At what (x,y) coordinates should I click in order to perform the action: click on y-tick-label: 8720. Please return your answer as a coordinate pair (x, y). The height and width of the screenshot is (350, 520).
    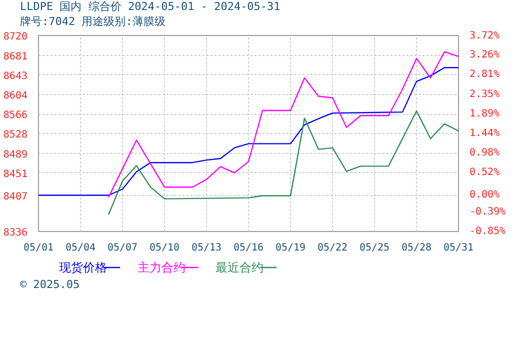
    Looking at the image, I should click on (15, 37).